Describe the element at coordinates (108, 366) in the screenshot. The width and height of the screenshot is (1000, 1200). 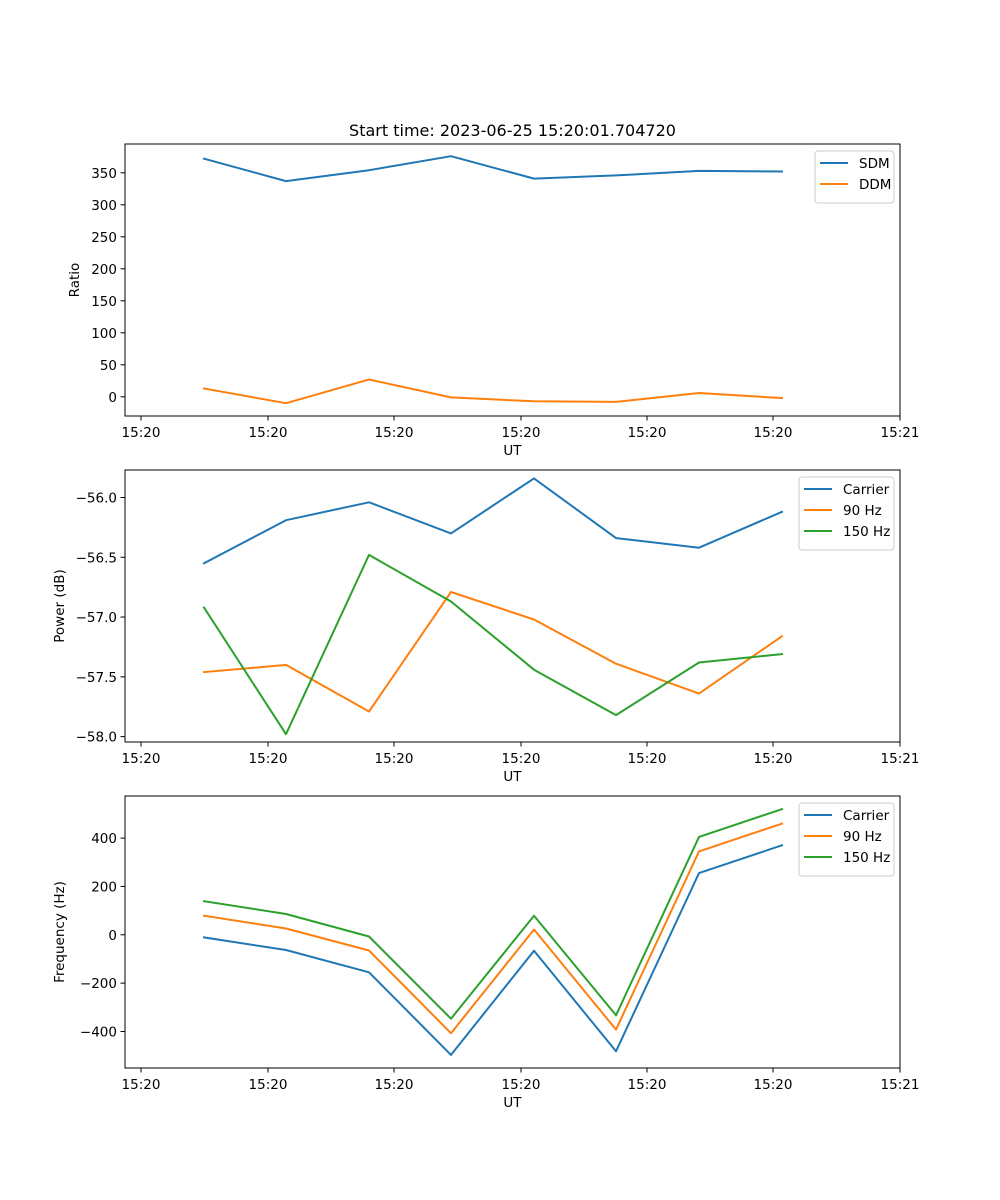
I see `y-tick-label: 50` at that location.